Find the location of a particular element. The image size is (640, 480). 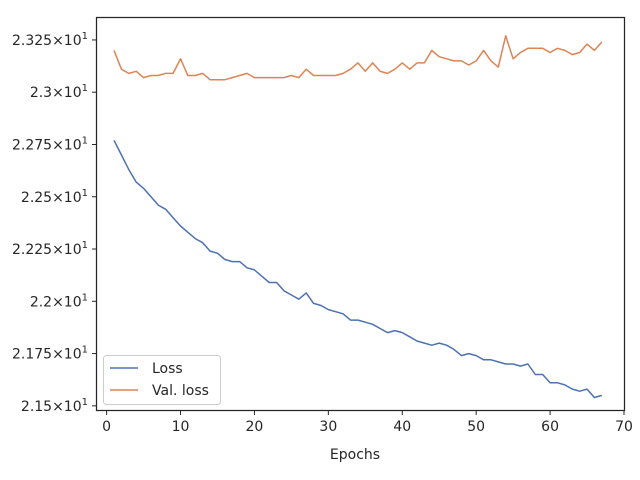

y-tick-label: 2.2×10¹ is located at coordinates (59, 301).